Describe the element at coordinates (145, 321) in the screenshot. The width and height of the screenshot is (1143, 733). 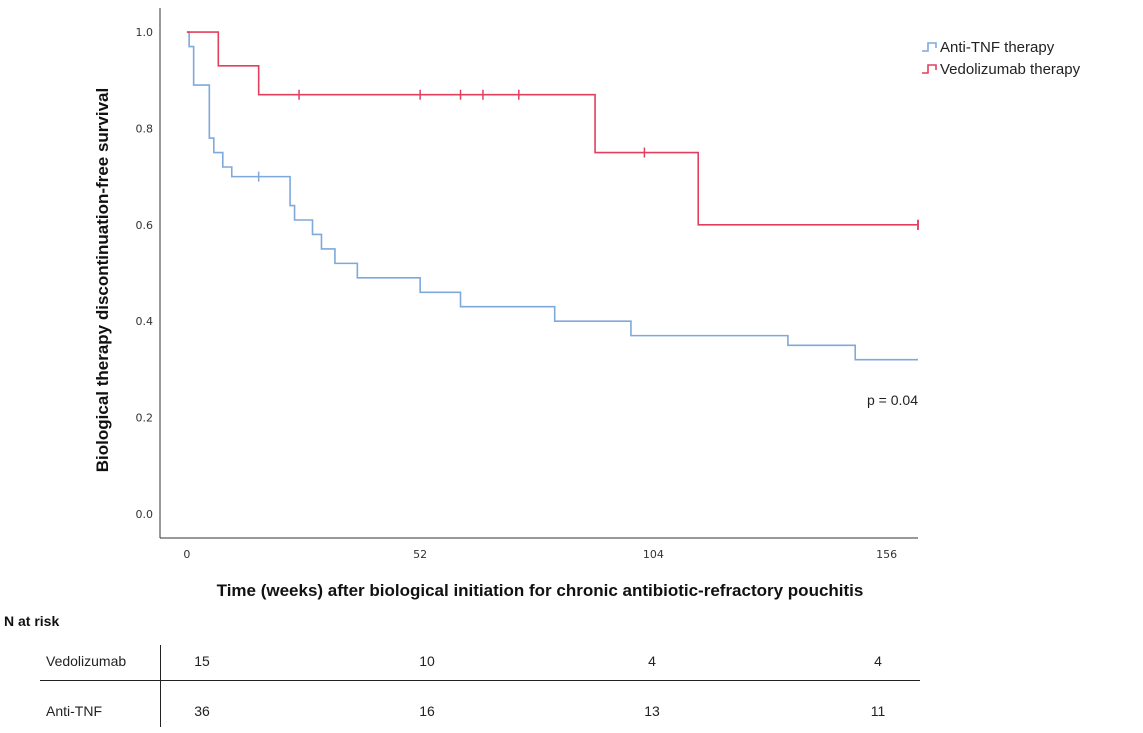
I see `y-tick-label: 0.4` at that location.